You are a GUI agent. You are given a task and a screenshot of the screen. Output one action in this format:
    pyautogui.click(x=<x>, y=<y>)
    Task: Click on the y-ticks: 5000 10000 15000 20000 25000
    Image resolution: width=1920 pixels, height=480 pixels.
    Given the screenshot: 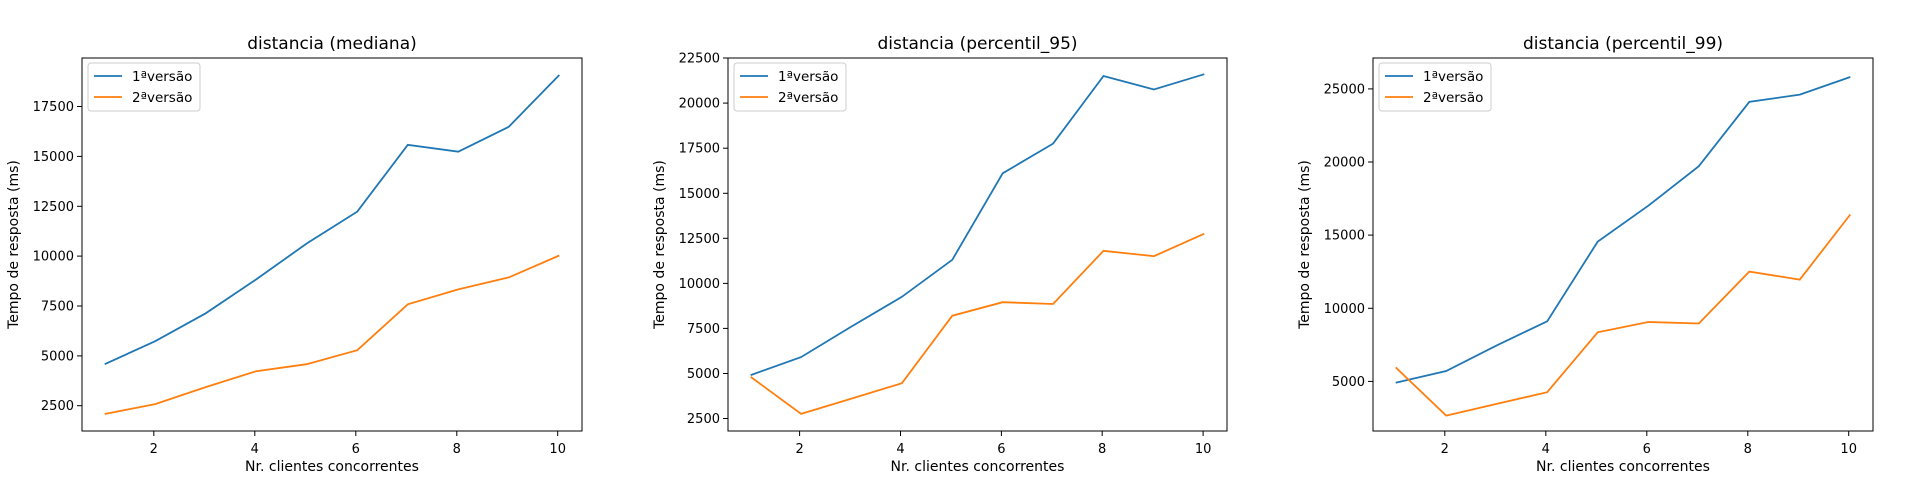 What is the action you would take?
    pyautogui.click(x=1348, y=236)
    